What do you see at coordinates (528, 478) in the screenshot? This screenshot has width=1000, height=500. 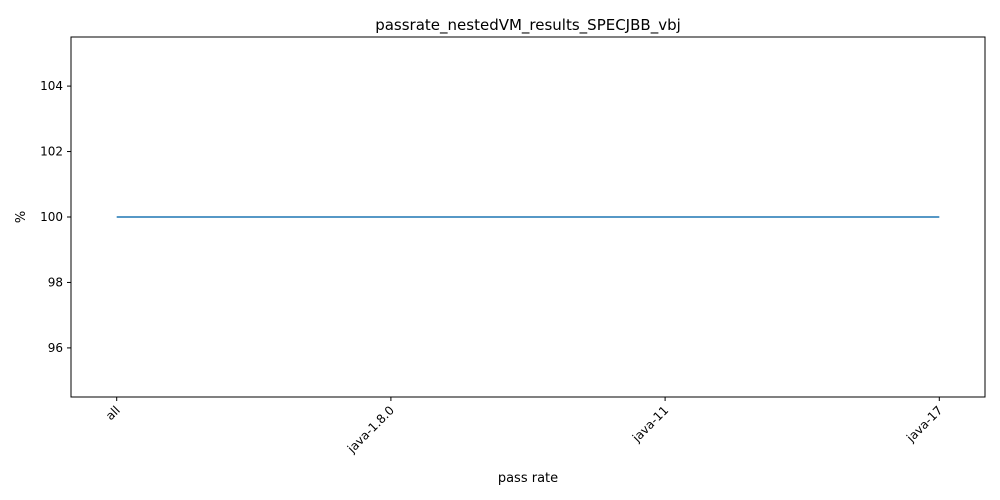 I see `x-axis-label: pass rate` at bounding box center [528, 478].